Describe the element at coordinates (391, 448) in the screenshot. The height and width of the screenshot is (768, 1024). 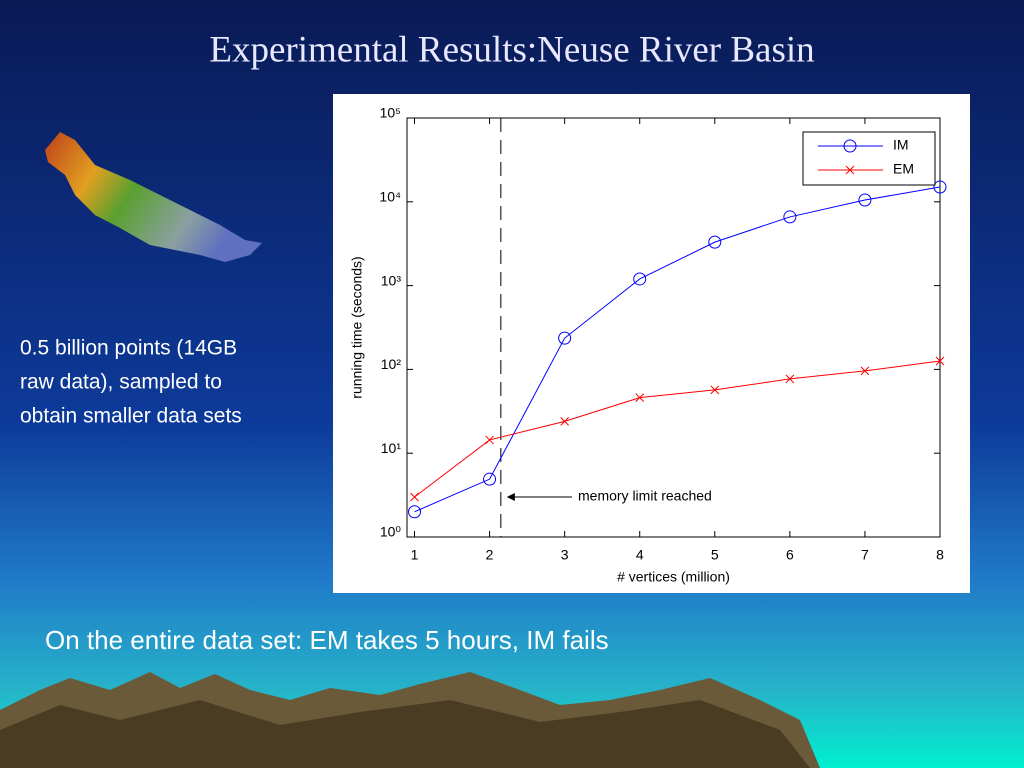
I see `y-tick-label: 10¹` at that location.